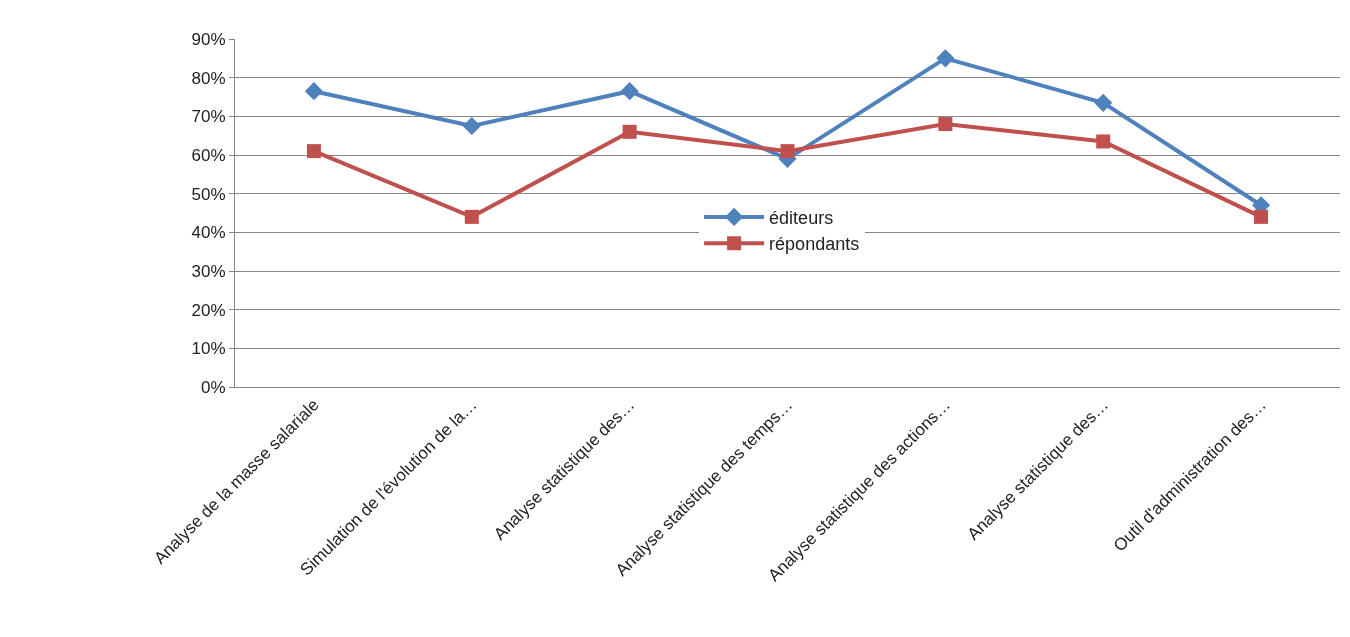 The image size is (1350, 637). I want to click on y-tick-label: 50%, so click(208, 194).